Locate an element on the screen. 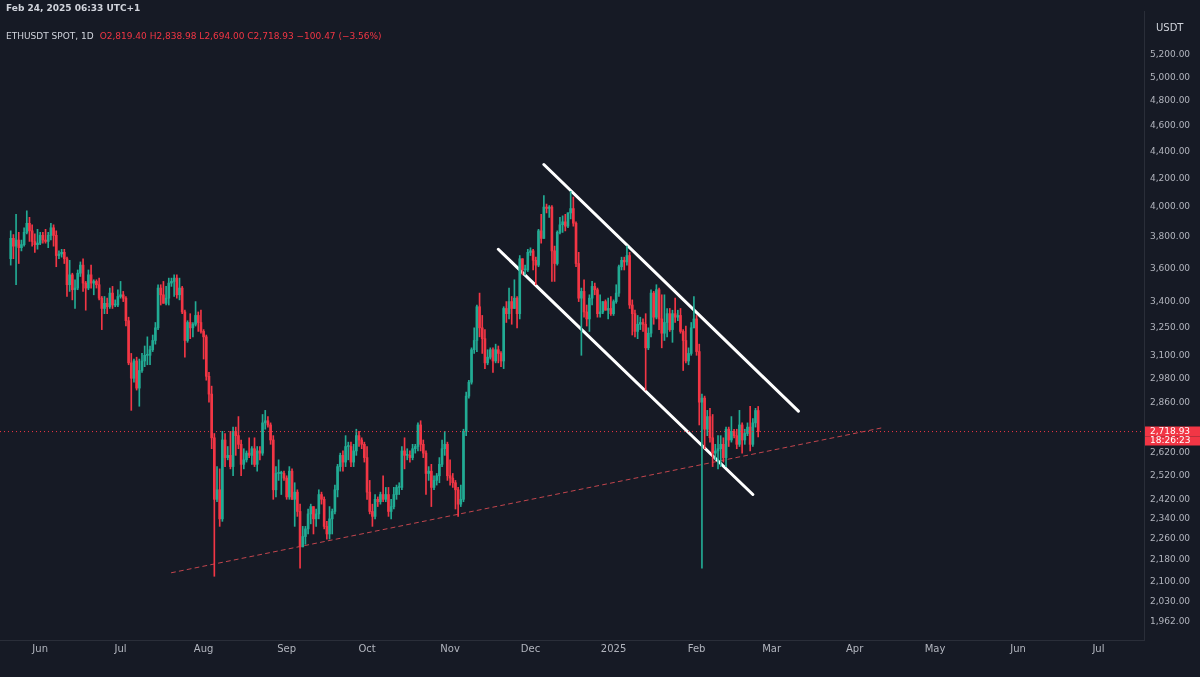 The height and width of the screenshot is (677, 1200). y-tick-label: 2,520.00 is located at coordinates (1170, 475).